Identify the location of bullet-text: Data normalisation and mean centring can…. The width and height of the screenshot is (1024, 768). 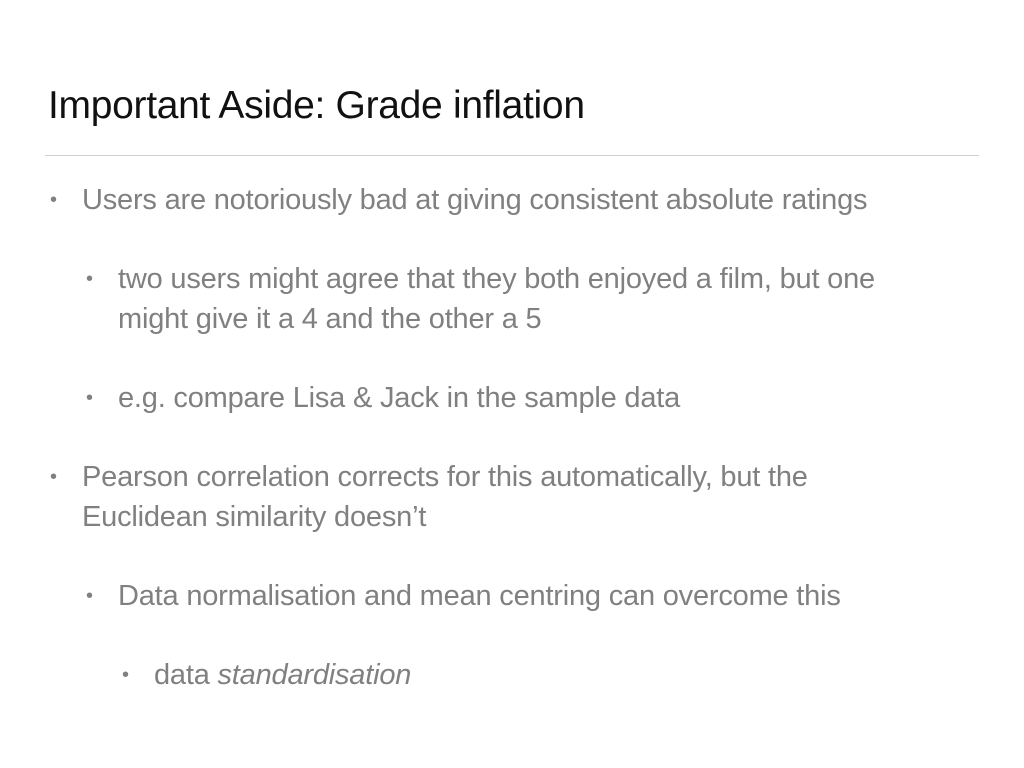
(479, 596).